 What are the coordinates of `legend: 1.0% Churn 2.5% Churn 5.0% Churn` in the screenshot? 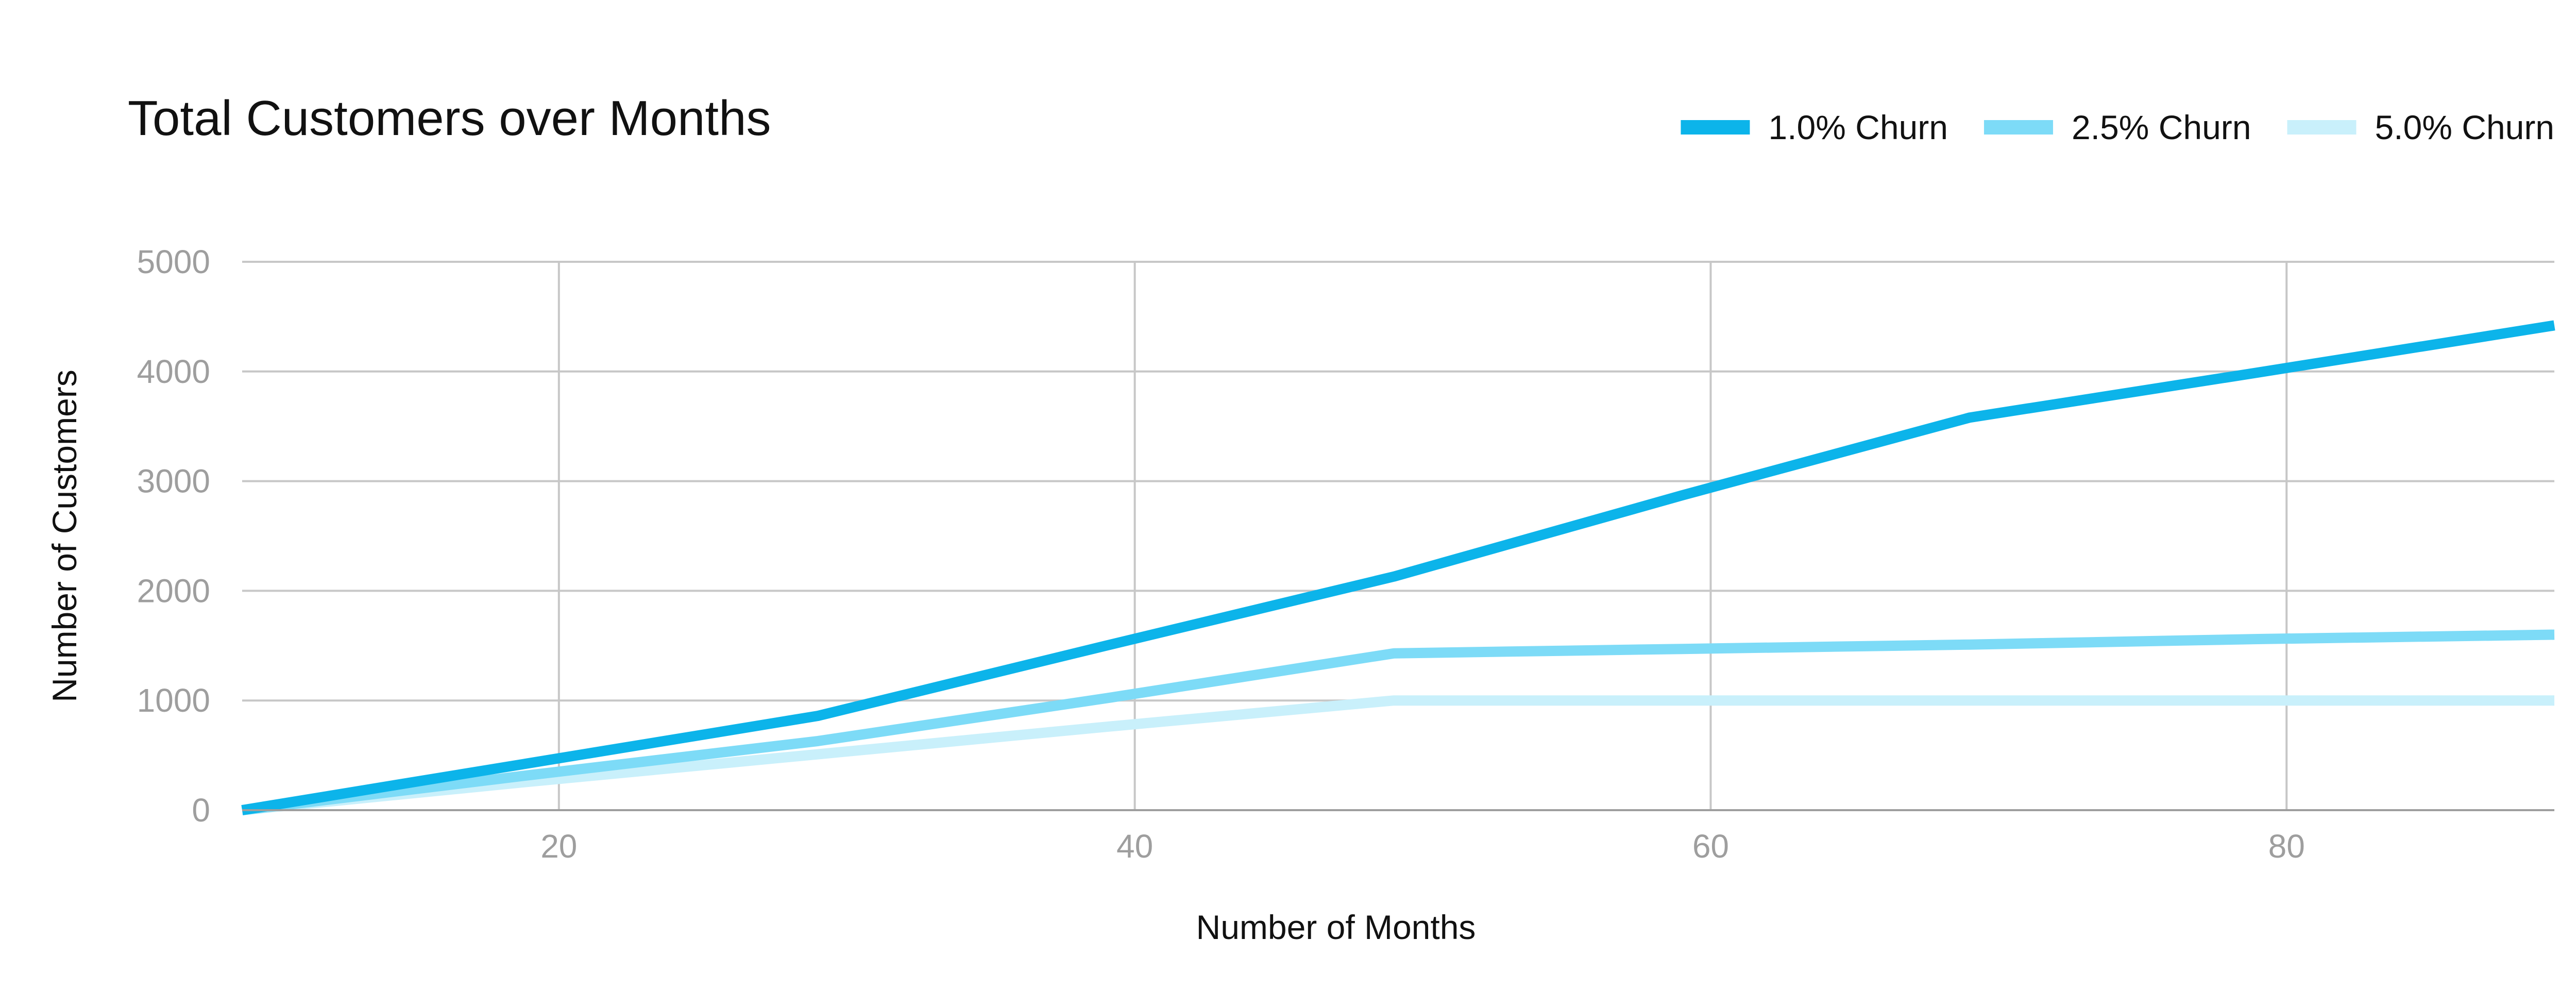 It's located at (2117, 127).